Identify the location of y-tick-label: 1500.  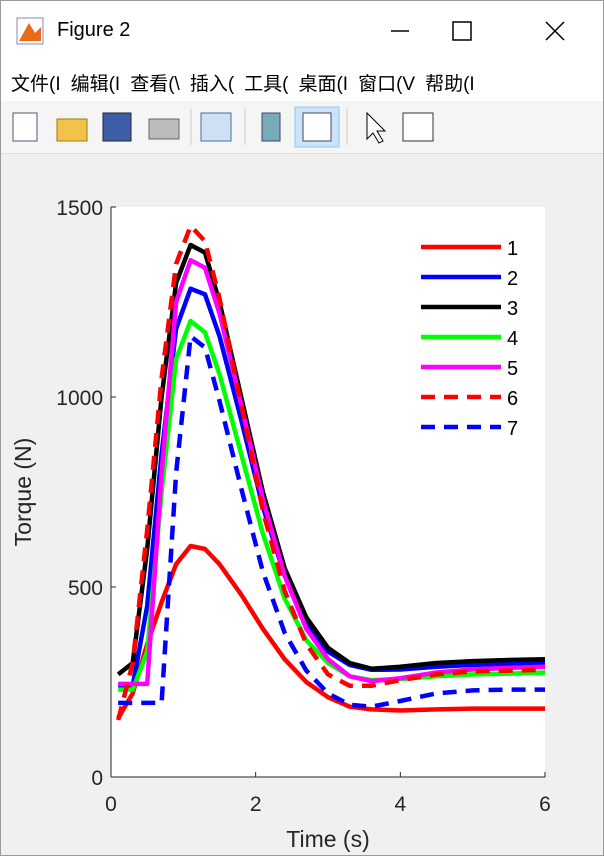
(79, 208).